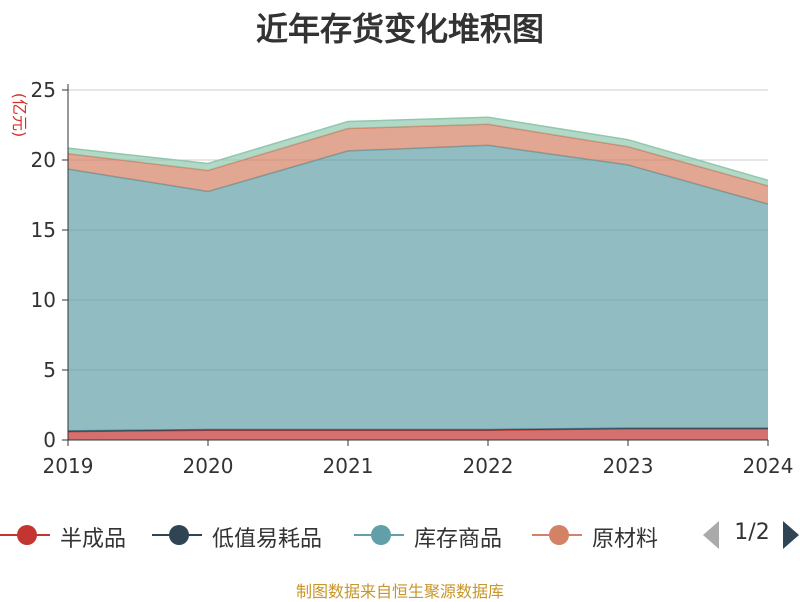 The image size is (800, 602). I want to click on legend-label: 原材料, so click(625, 539).